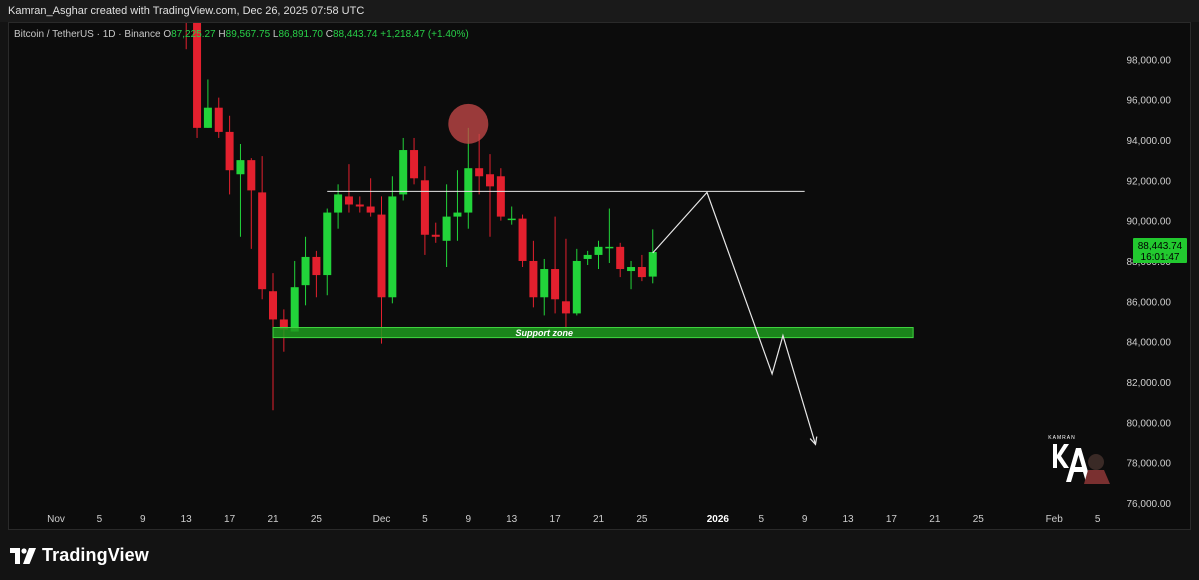 Image resolution: width=1199 pixels, height=580 pixels. What do you see at coordinates (143, 519) in the screenshot?
I see `x-tick-label: 9` at bounding box center [143, 519].